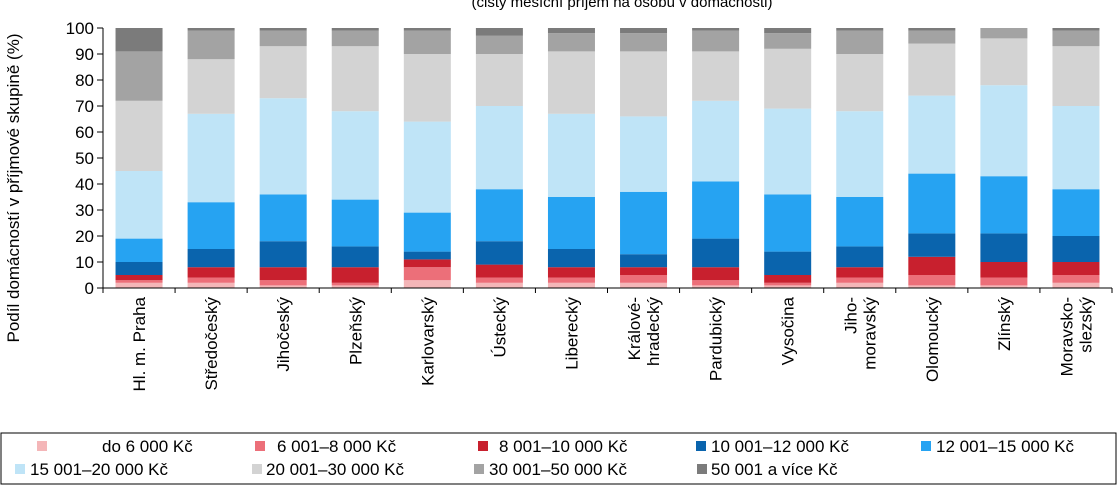 The height and width of the screenshot is (485, 1120). What do you see at coordinates (337, 446) in the screenshot?
I see `legend-entry-label: 6 001–8 000 Kč` at bounding box center [337, 446].